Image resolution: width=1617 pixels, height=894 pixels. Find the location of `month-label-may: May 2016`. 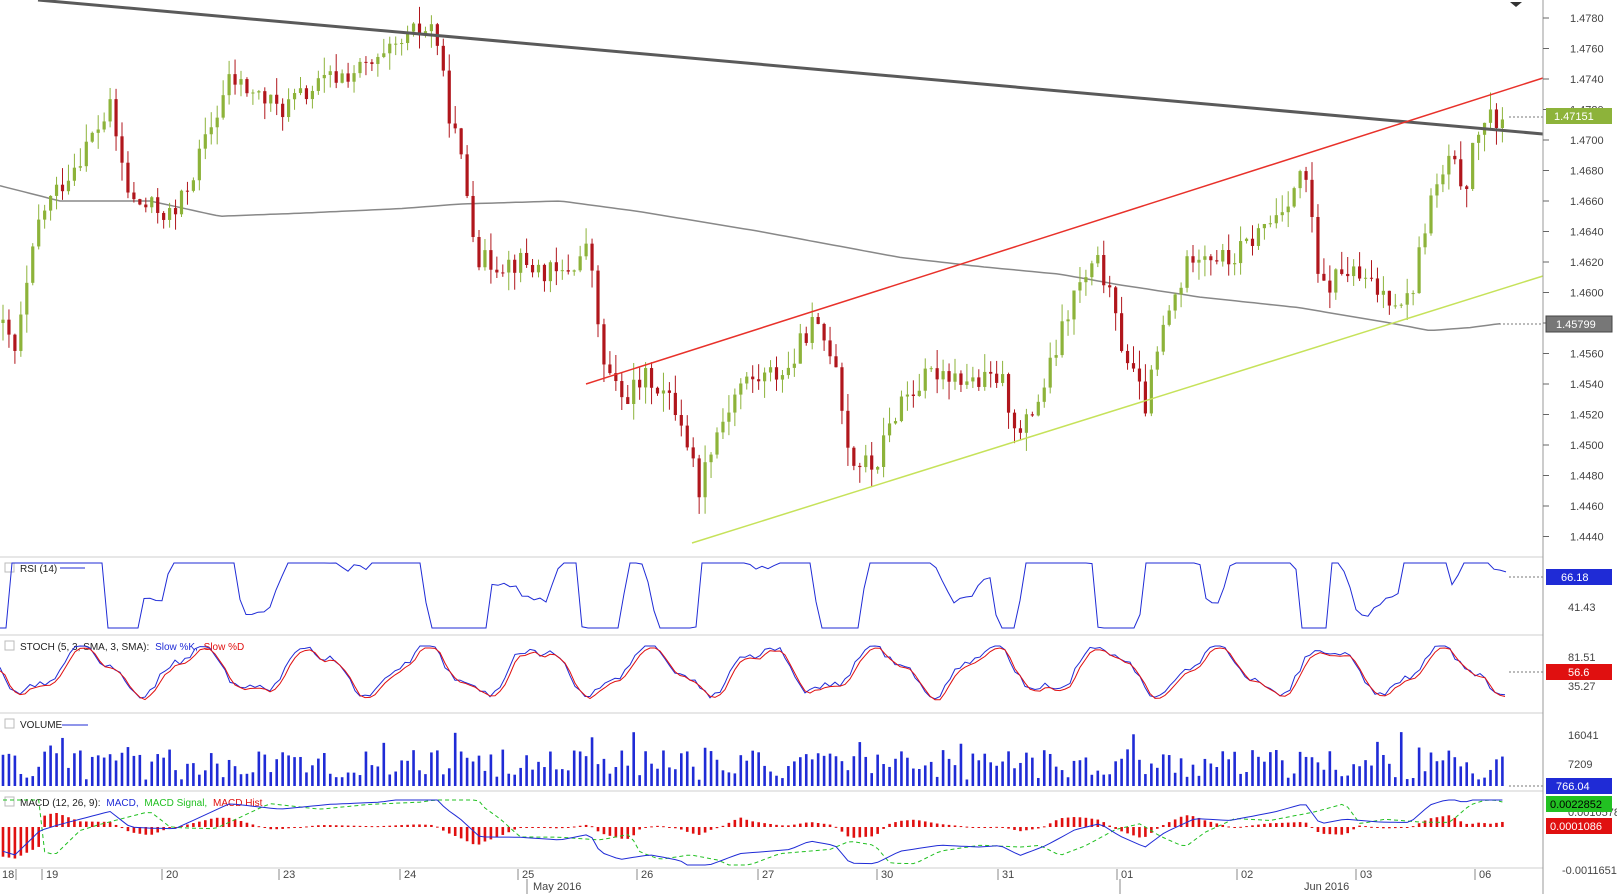

month-label-may: May 2016 is located at coordinates (557, 887).